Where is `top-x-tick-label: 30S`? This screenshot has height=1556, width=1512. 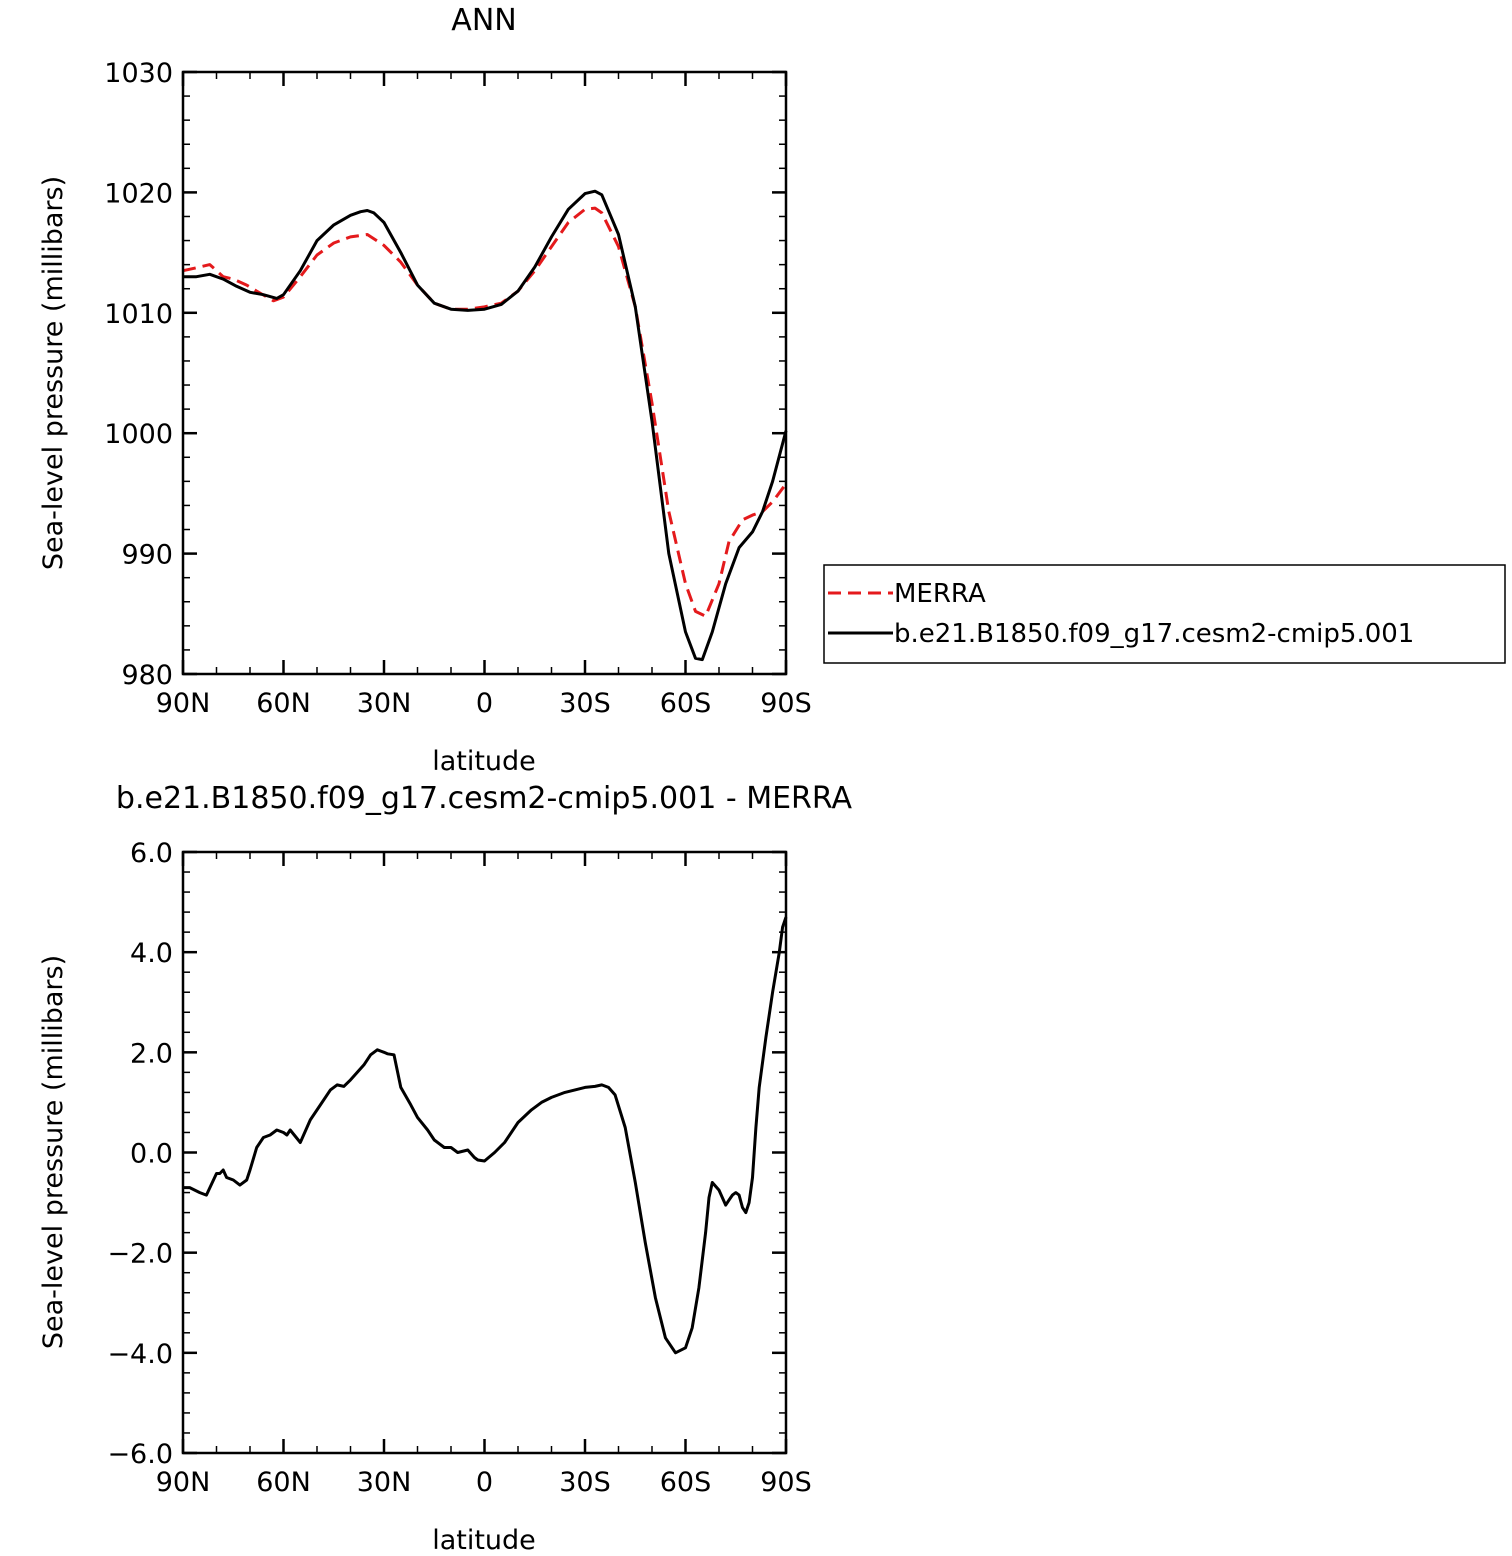 top-x-tick-label: 30S is located at coordinates (585, 703).